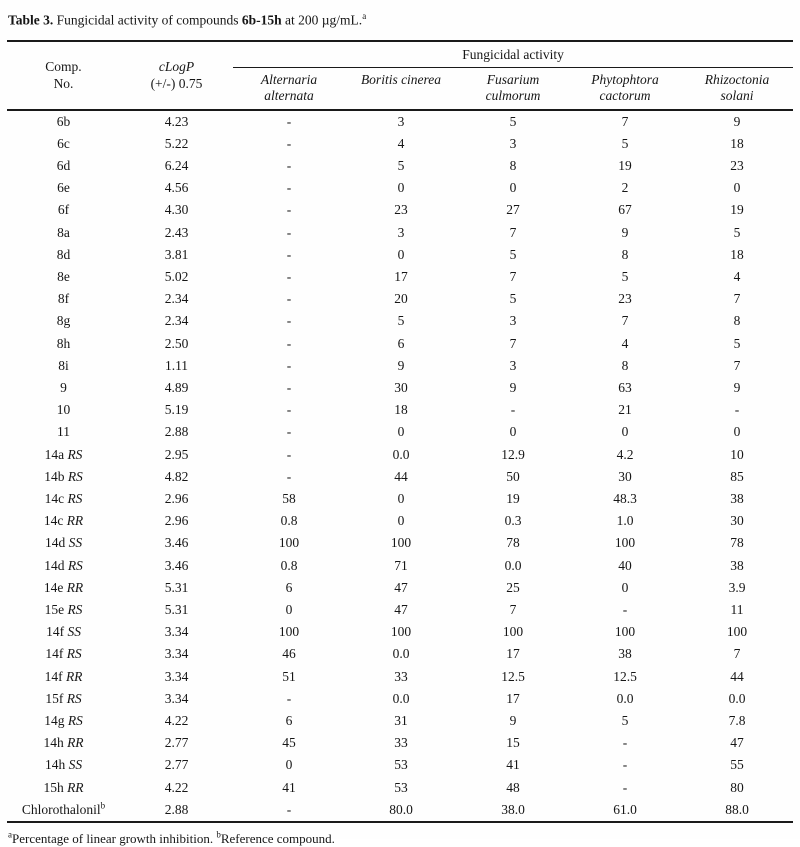  I want to click on compound-cell: 14c RR, so click(63, 521).